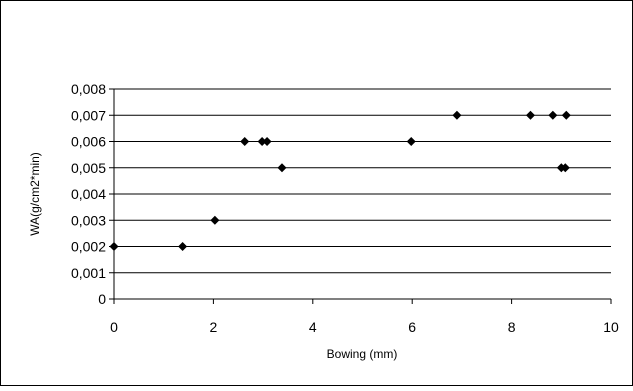 This screenshot has height=391, width=633. What do you see at coordinates (35, 194) in the screenshot?
I see `y-axis-title: WA(g/cm2*min)` at bounding box center [35, 194].